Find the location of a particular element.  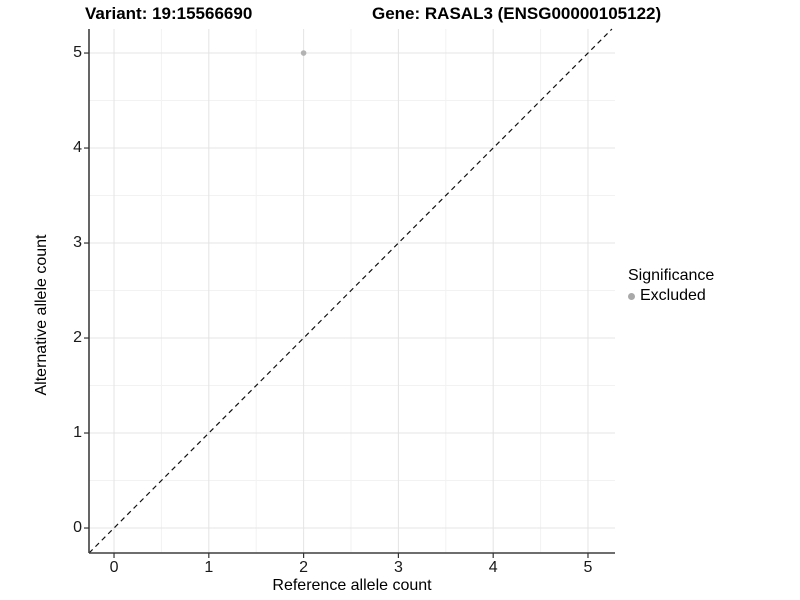

plot-title-variant: Variant: 19:15566690 is located at coordinates (169, 13).